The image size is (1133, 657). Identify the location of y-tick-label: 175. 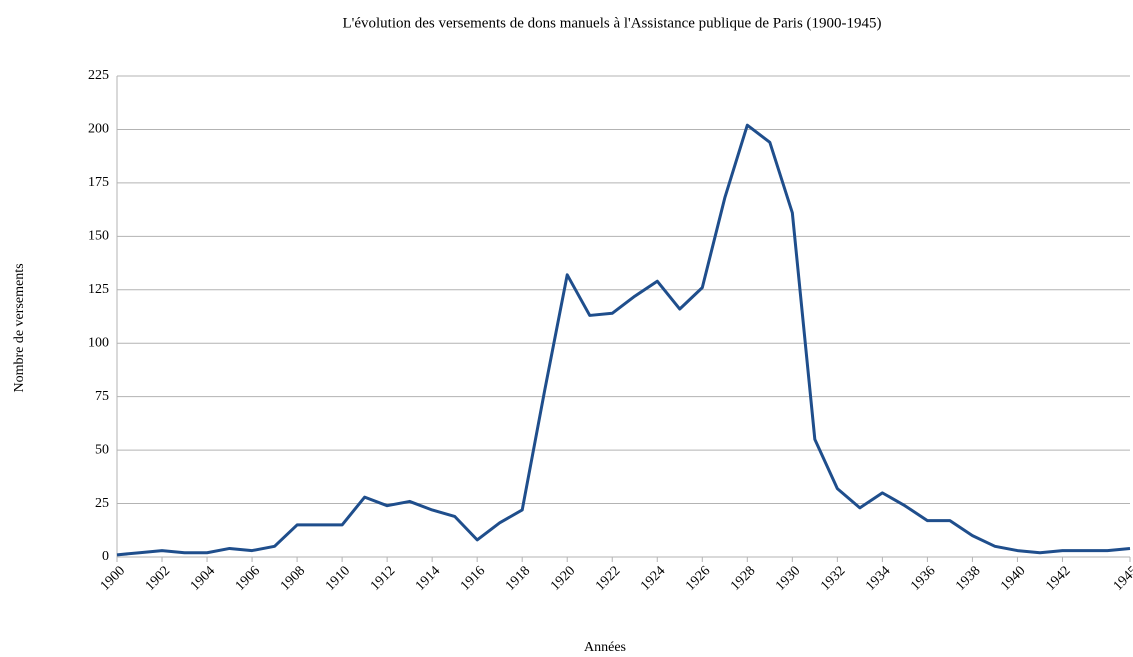
(98, 182).